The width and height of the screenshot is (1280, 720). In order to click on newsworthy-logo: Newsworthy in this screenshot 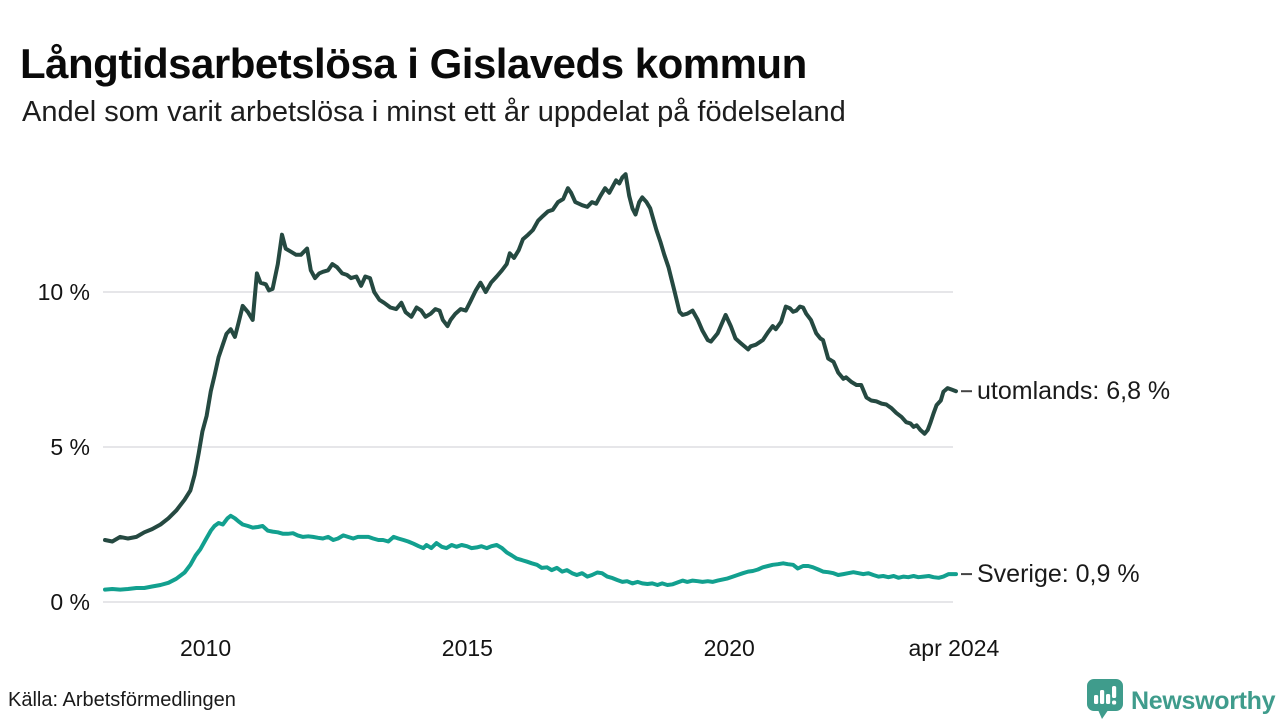, I will do `click(1181, 699)`.